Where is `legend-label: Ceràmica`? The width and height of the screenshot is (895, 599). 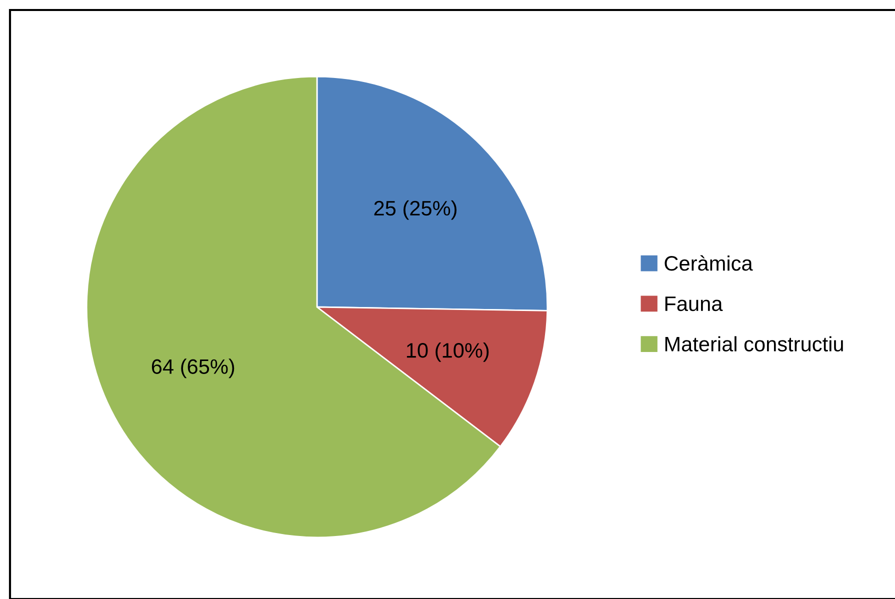
legend-label: Ceràmica is located at coordinates (708, 263).